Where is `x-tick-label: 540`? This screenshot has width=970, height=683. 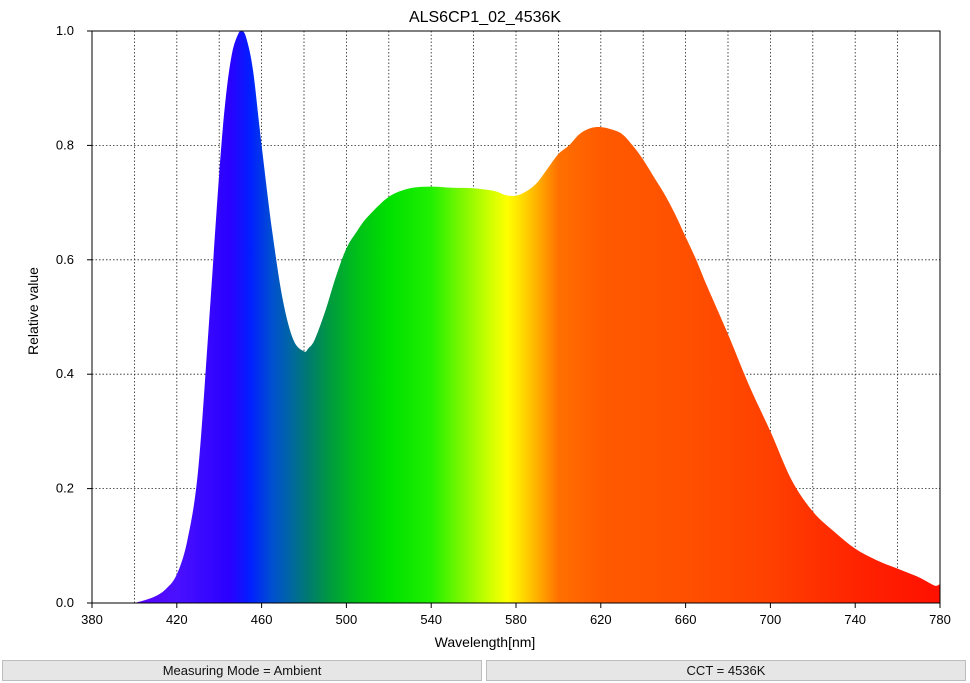 x-tick-label: 540 is located at coordinates (431, 619).